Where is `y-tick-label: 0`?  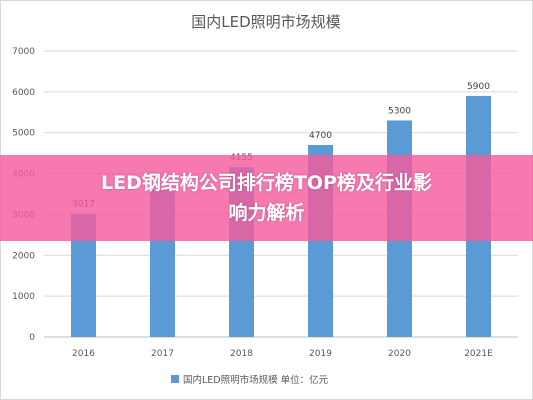 y-tick-label: 0 is located at coordinates (32, 338).